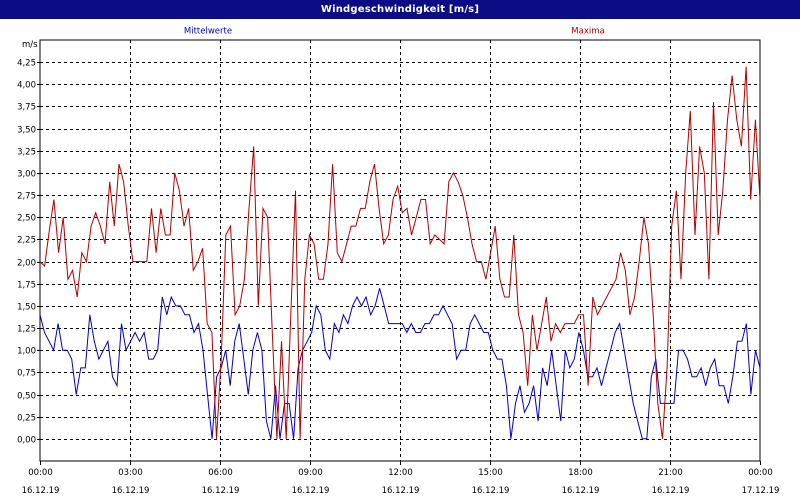 This screenshot has width=800, height=500. I want to click on x-tick-date-label: 17.12.19, so click(761, 491).